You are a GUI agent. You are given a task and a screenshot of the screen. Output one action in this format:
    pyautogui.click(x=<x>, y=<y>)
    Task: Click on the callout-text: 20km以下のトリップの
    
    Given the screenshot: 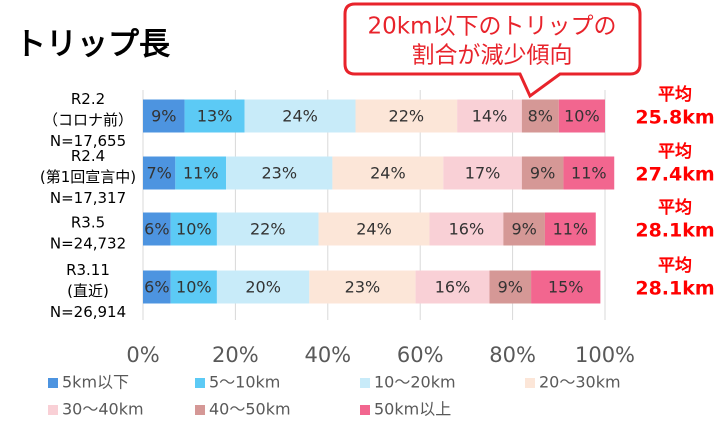 What is the action you would take?
    pyautogui.click(x=492, y=27)
    